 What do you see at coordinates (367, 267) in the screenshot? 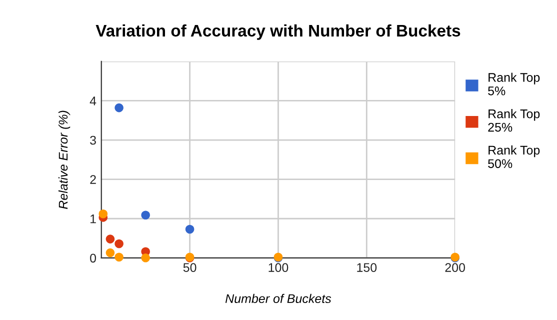
I see `x-tick-label: 150` at bounding box center [367, 267].